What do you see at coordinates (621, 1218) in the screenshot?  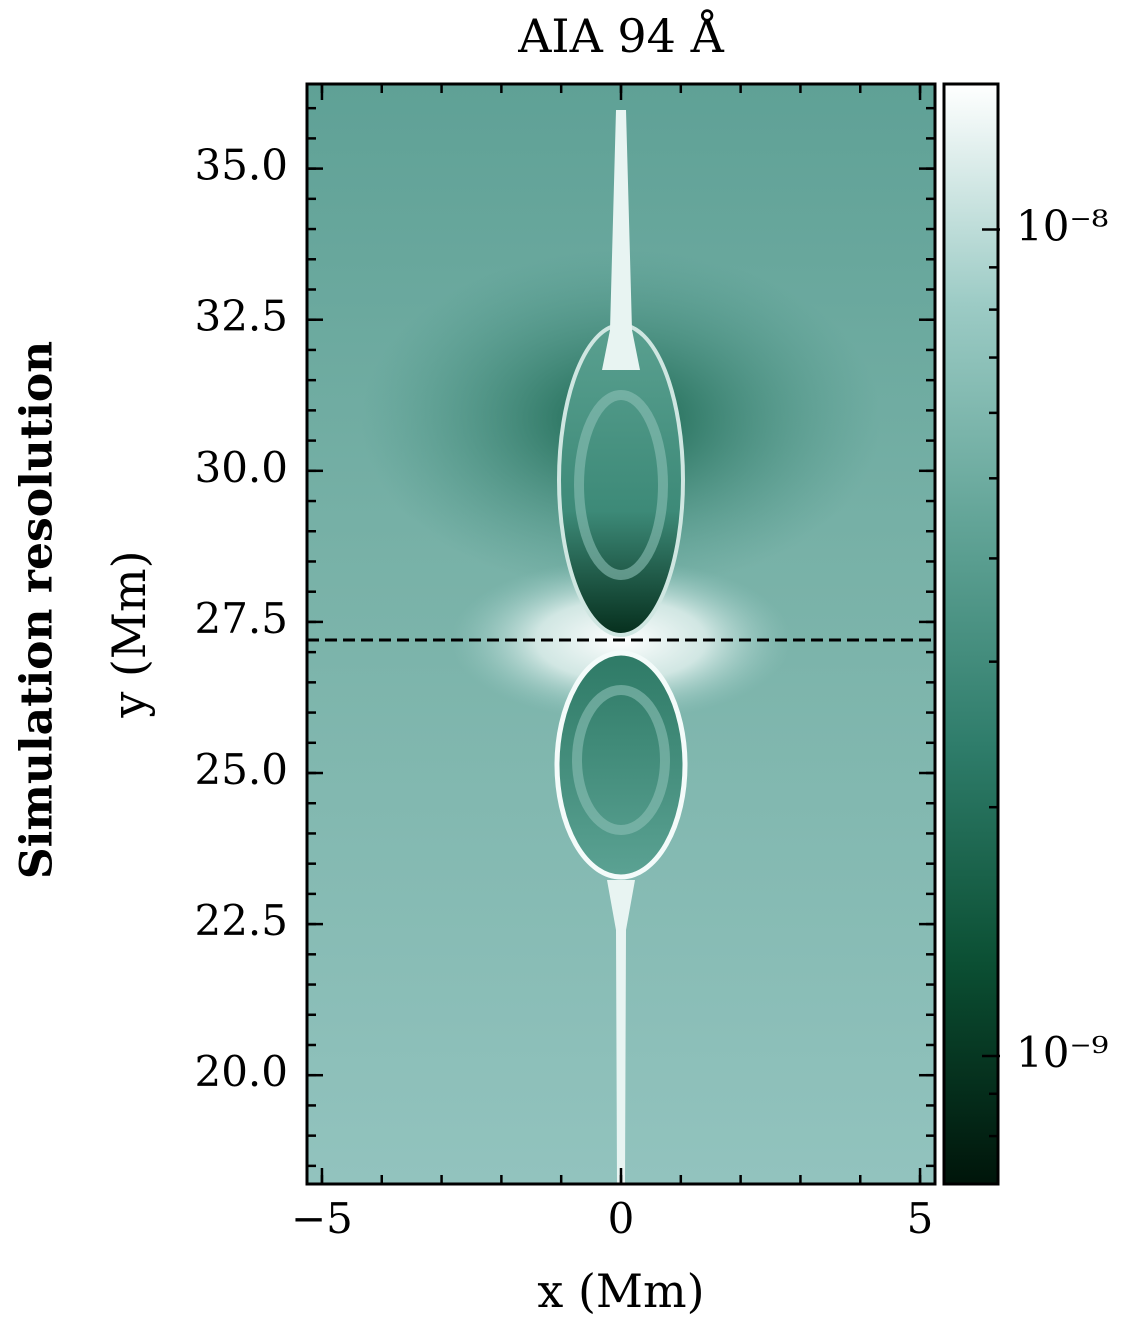 I see `x-tick-label: 0` at bounding box center [621, 1218].